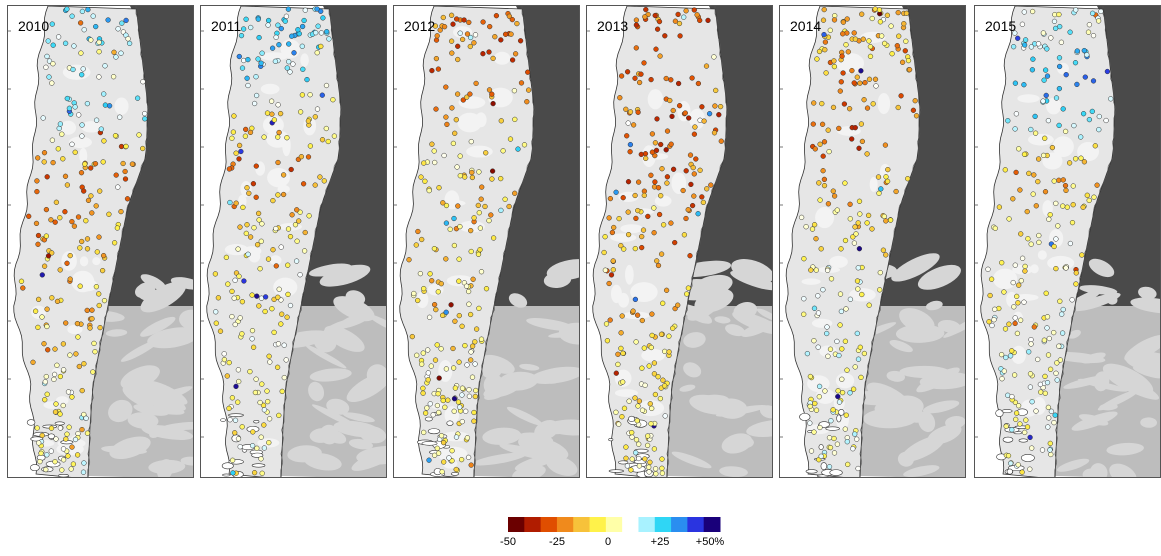  What do you see at coordinates (679, 241) in the screenshot?
I see `map-panel-2013: 2013` at bounding box center [679, 241].